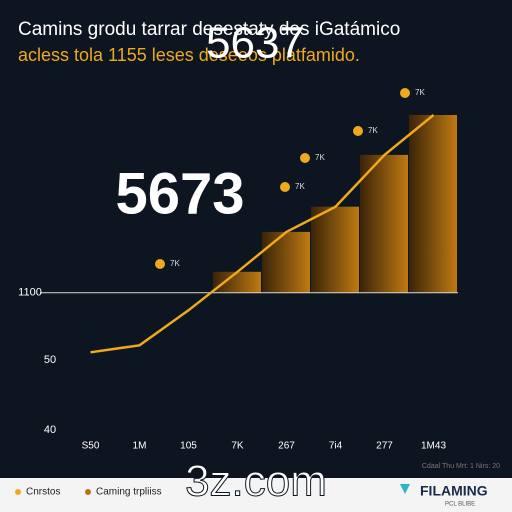 This screenshot has height=512, width=512. Describe the element at coordinates (255, 43) in the screenshot. I see `overlay-number: 5637` at that location.